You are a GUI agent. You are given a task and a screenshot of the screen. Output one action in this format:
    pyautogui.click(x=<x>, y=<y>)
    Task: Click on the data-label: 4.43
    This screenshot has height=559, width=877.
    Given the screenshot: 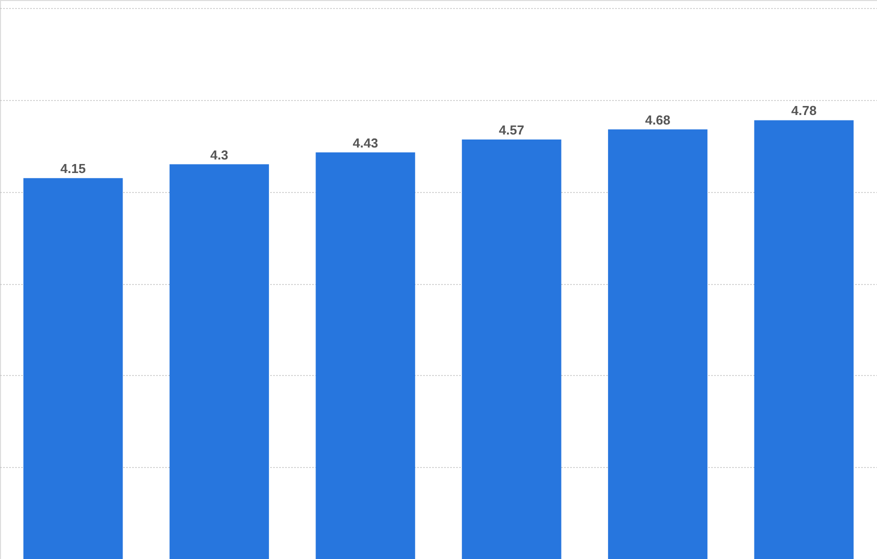 What is the action you would take?
    pyautogui.click(x=365, y=142)
    